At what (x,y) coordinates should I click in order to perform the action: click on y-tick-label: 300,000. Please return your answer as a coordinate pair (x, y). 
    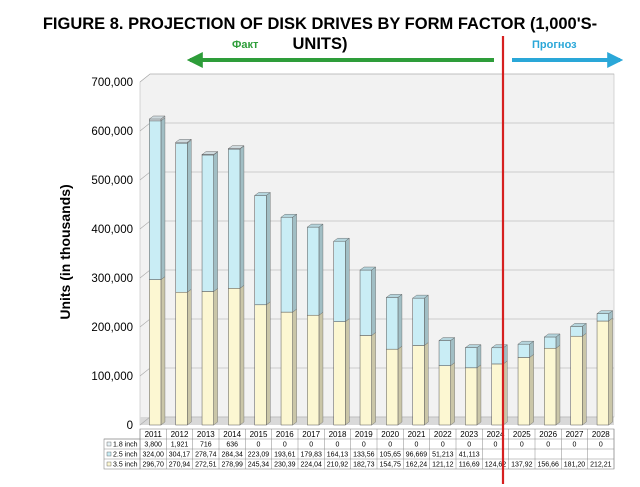
    Looking at the image, I should click on (112, 279).